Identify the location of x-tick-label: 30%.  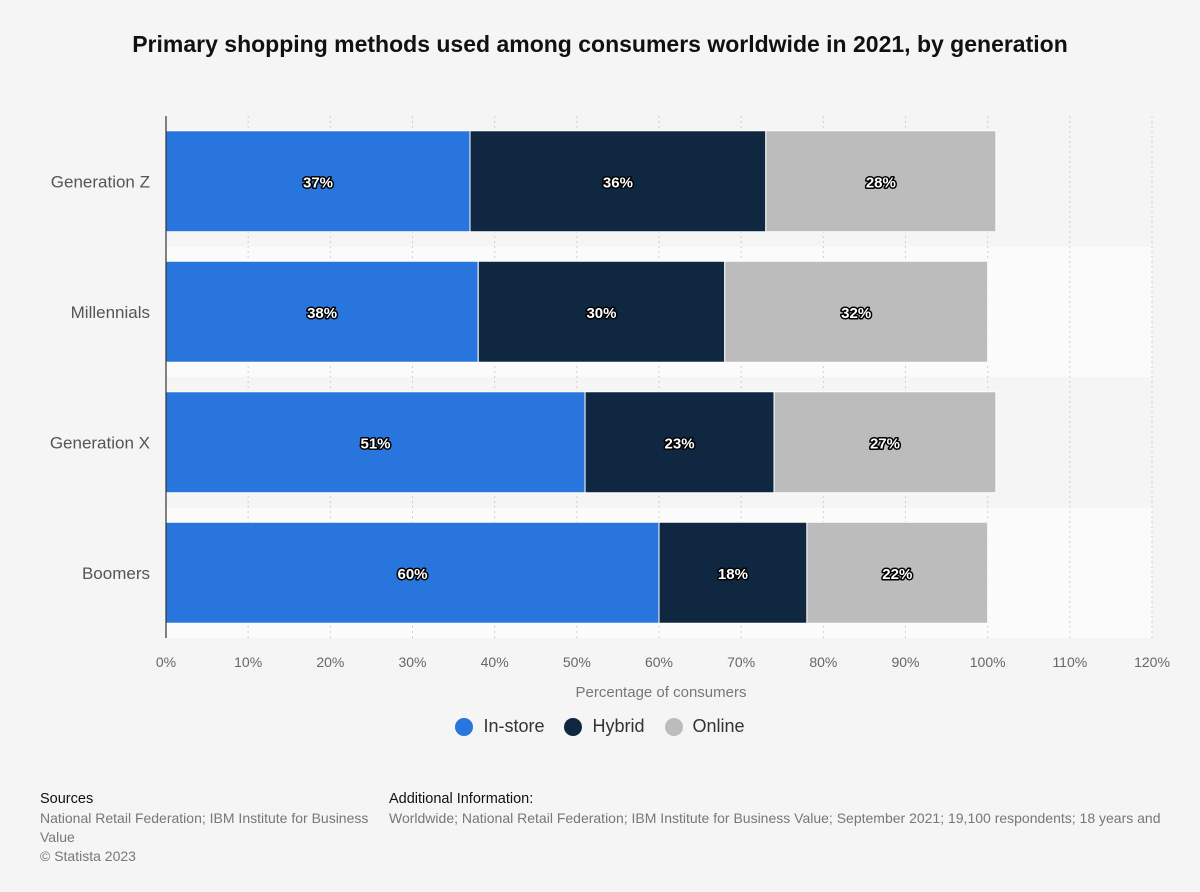
(412, 662).